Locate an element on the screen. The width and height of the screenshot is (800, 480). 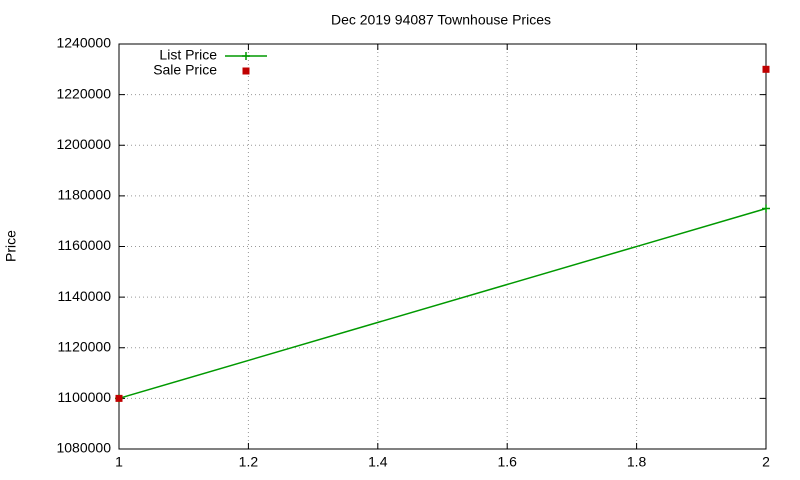
x-tick-label: 1.6 is located at coordinates (507, 462).